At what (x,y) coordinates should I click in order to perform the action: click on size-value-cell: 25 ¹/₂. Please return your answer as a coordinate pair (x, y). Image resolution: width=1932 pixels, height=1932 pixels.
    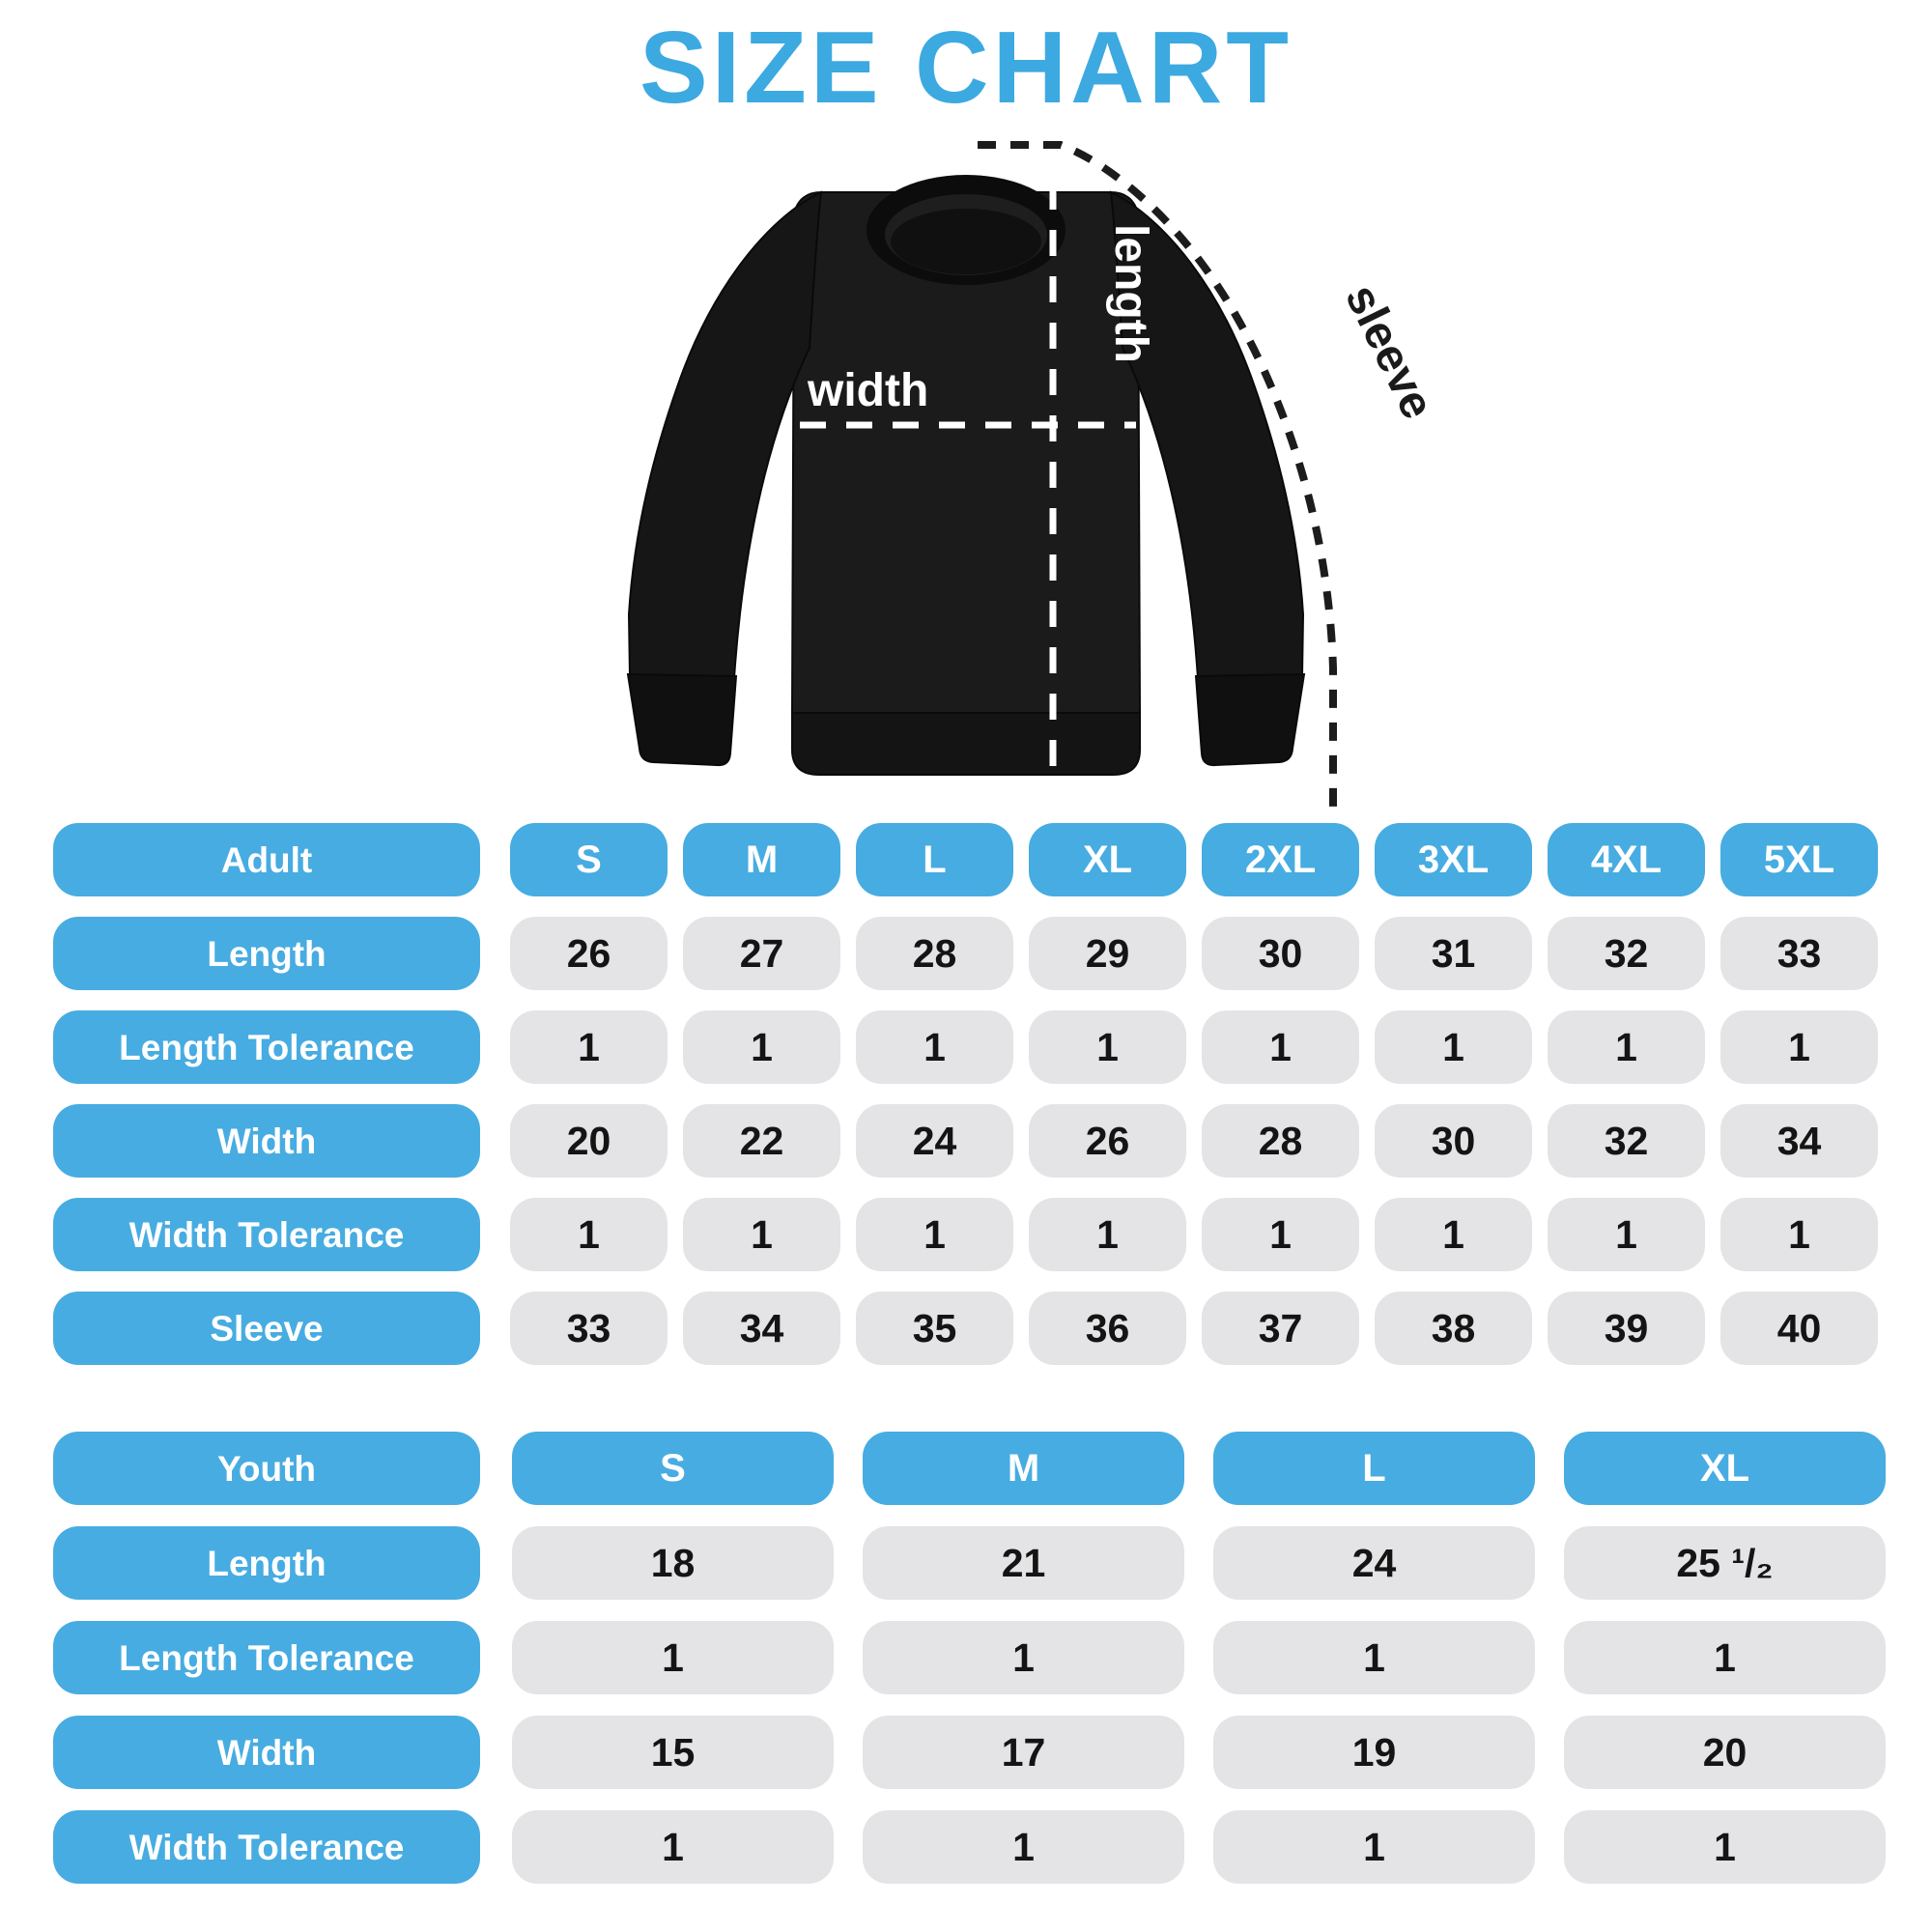
    Looking at the image, I should click on (1725, 1563).